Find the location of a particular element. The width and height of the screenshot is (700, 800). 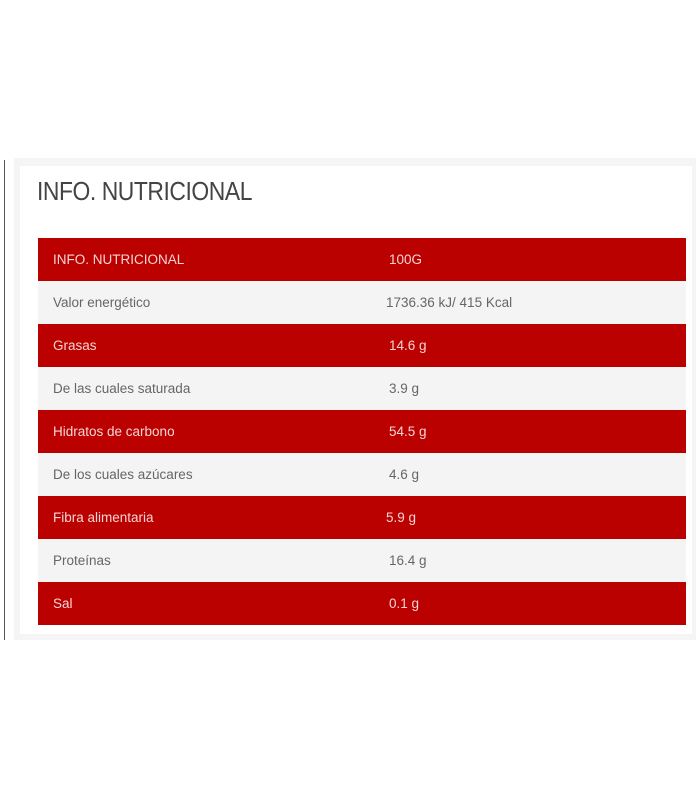

left-border-line is located at coordinates (4, 400).